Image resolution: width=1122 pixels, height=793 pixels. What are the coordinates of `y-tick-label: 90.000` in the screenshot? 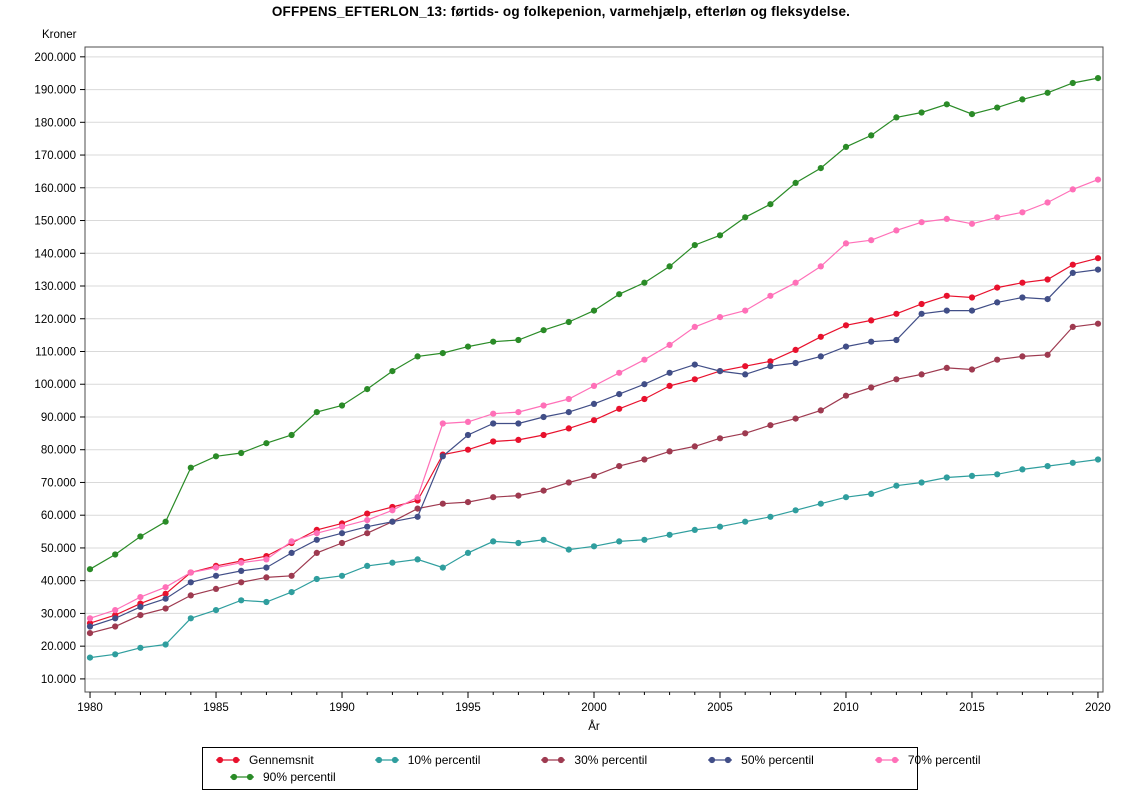 It's located at (58, 418).